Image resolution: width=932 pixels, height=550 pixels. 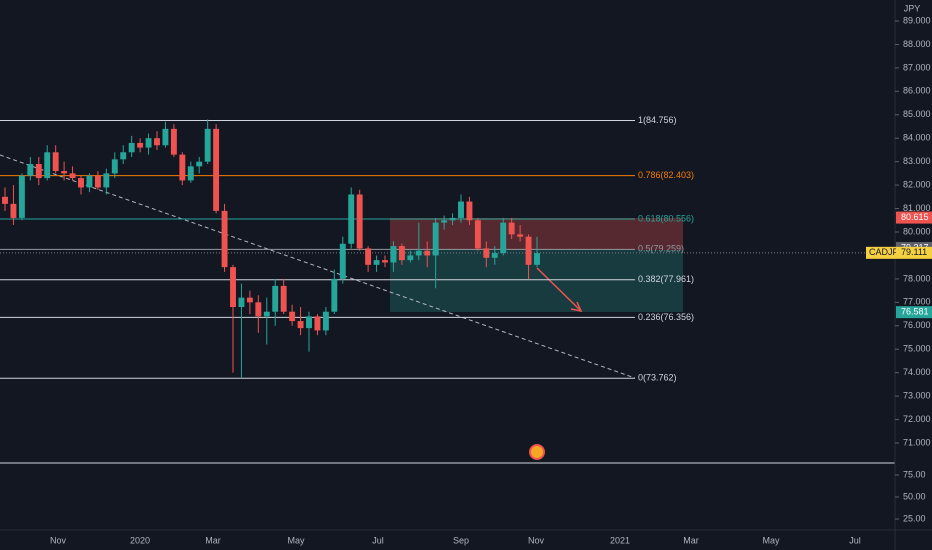 I want to click on lower-y-tick-label: 25.00, so click(x=914, y=518).